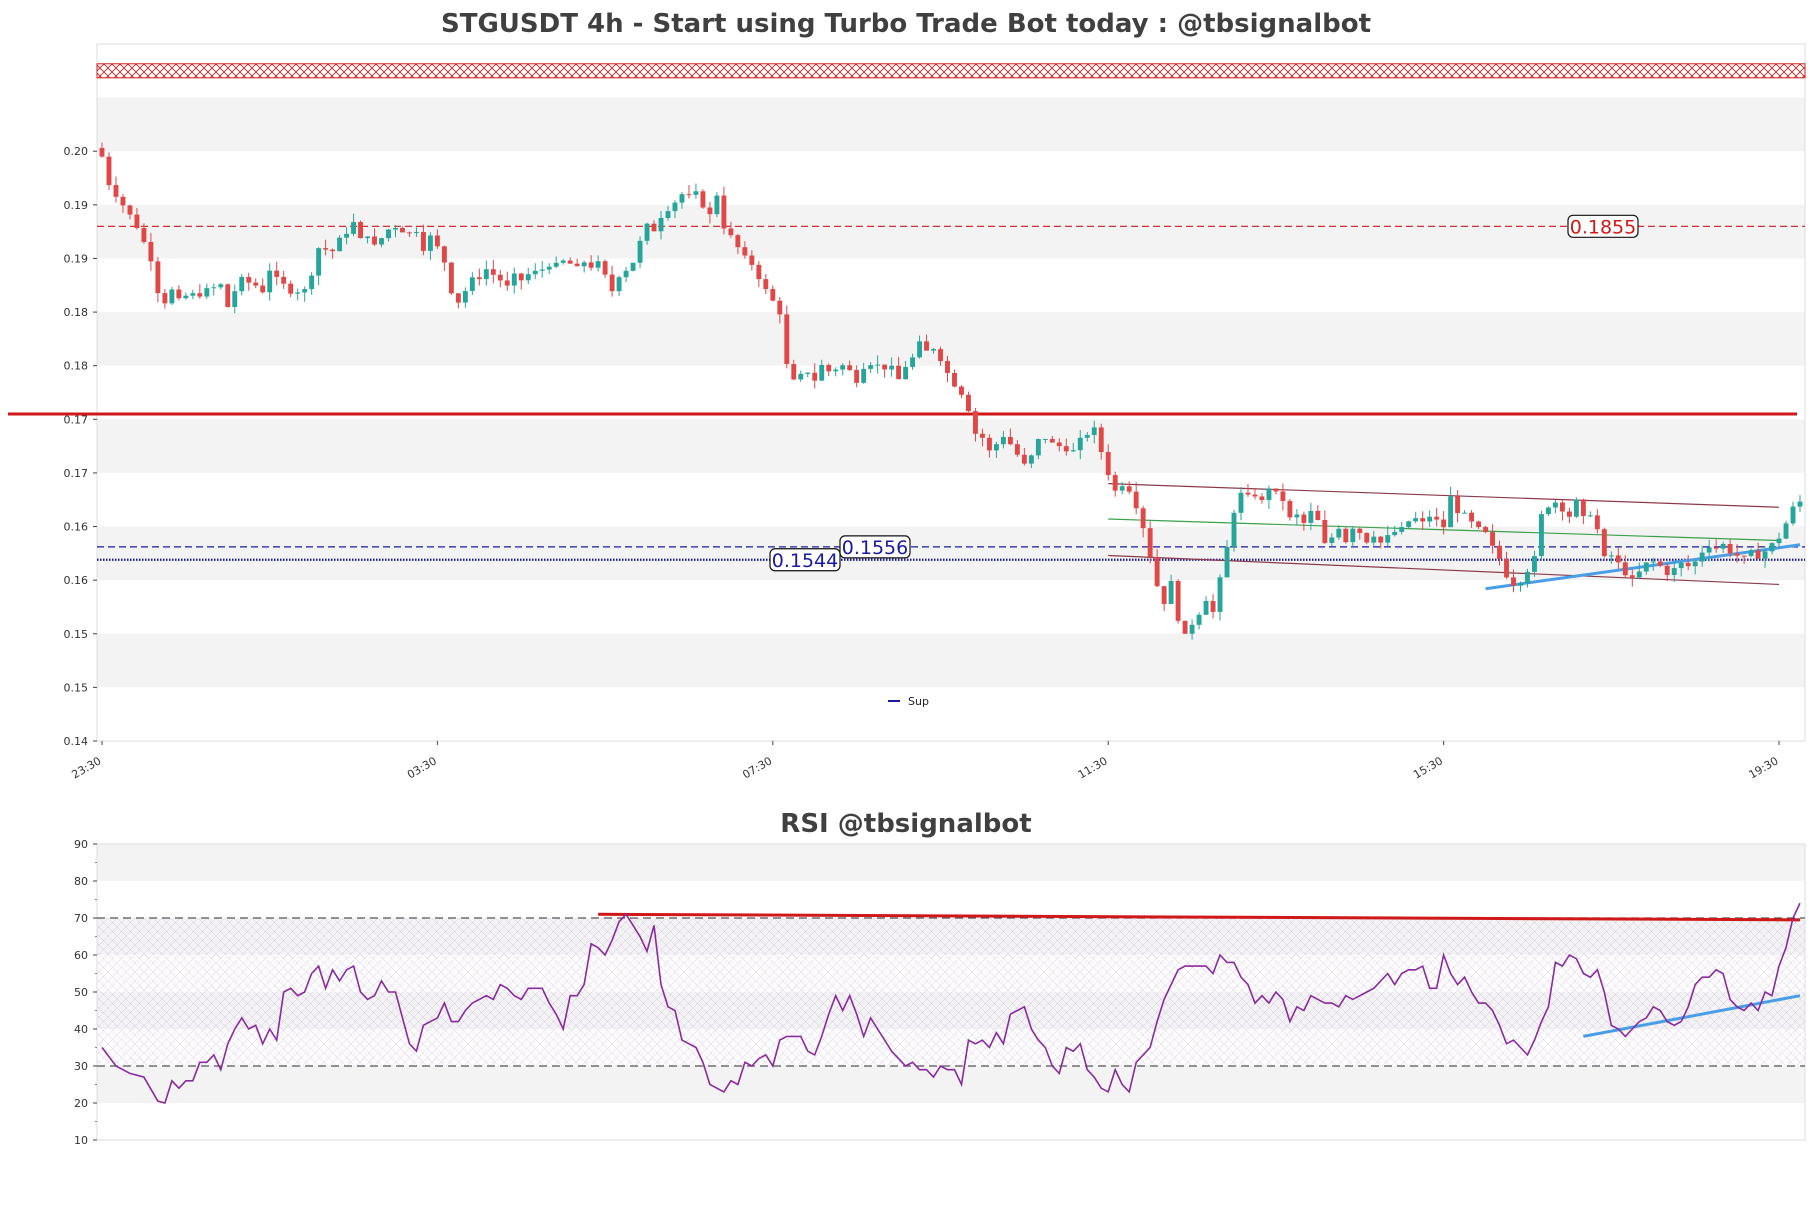 This screenshot has height=1208, width=1811. What do you see at coordinates (1199, 917) in the screenshot?
I see `rsi-resistance-line` at bounding box center [1199, 917].